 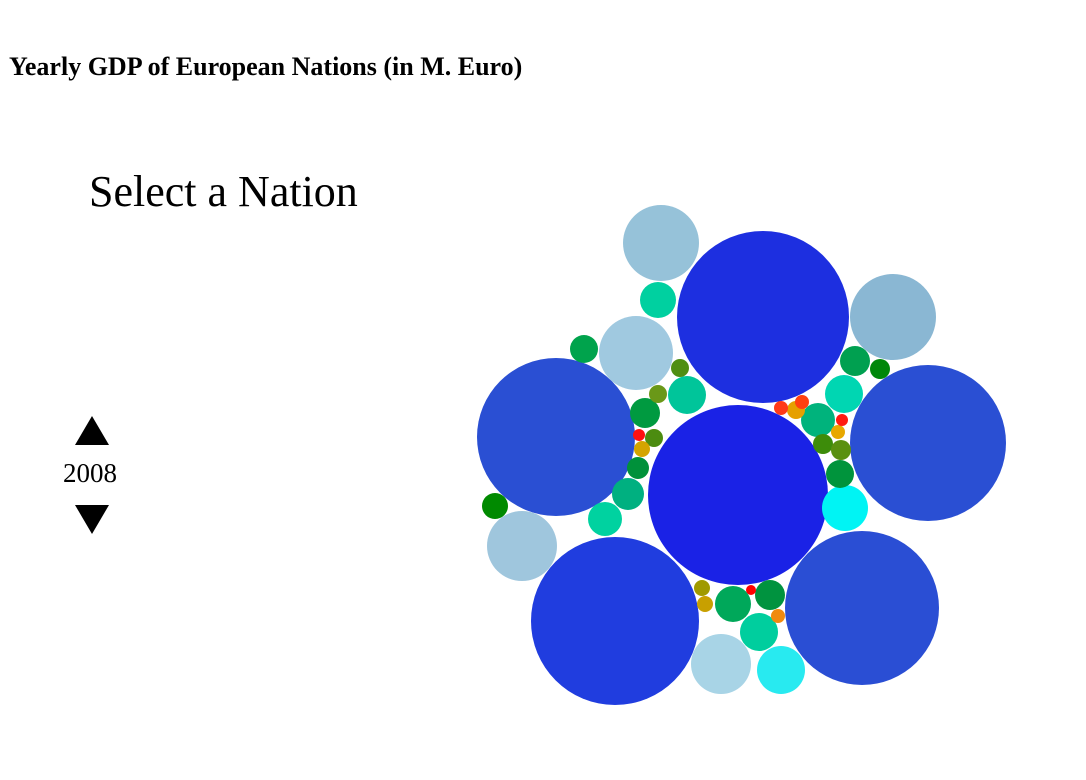 What do you see at coordinates (223, 191) in the screenshot?
I see `nation-selector-label: Select a Nation` at bounding box center [223, 191].